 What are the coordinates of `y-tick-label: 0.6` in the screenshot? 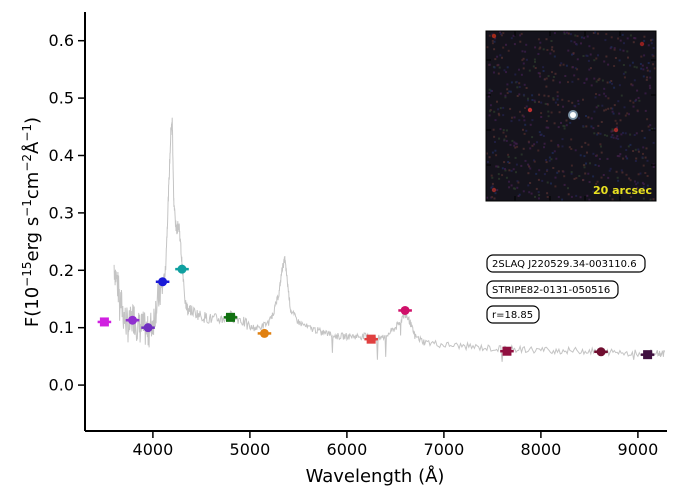 It's located at (61, 40).